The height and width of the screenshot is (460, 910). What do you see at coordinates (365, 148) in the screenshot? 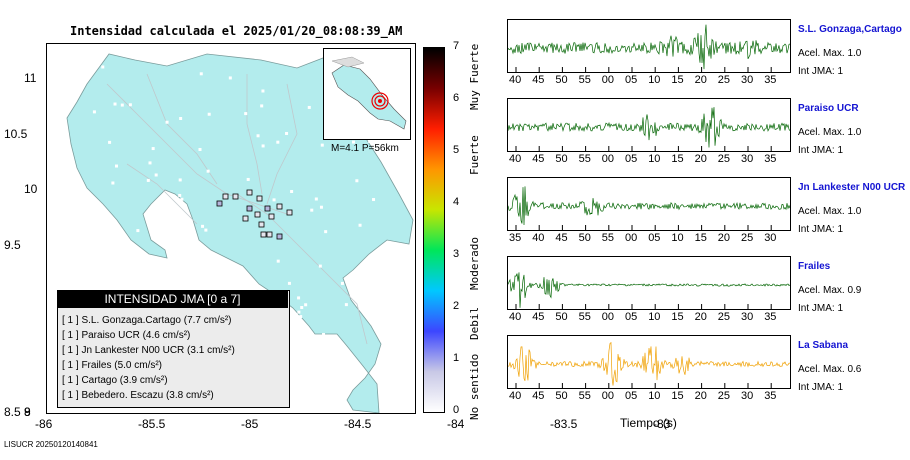
I see `inset-magnitude-label: M=4.1 P=56km` at bounding box center [365, 148].